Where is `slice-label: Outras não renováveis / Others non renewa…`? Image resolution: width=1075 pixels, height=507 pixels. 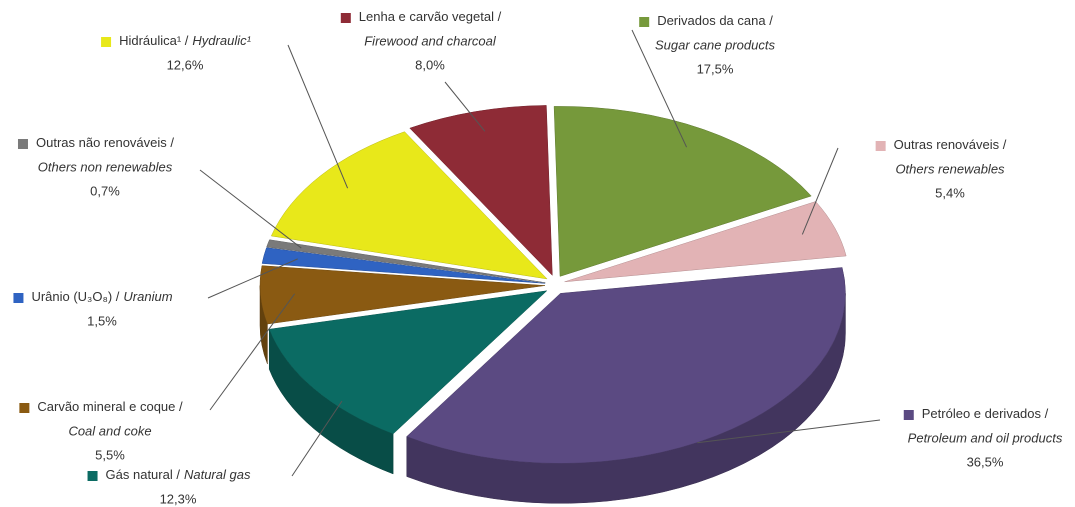 slice-label: Outras não renováveis / Others non renewa… is located at coordinates (95, 166).